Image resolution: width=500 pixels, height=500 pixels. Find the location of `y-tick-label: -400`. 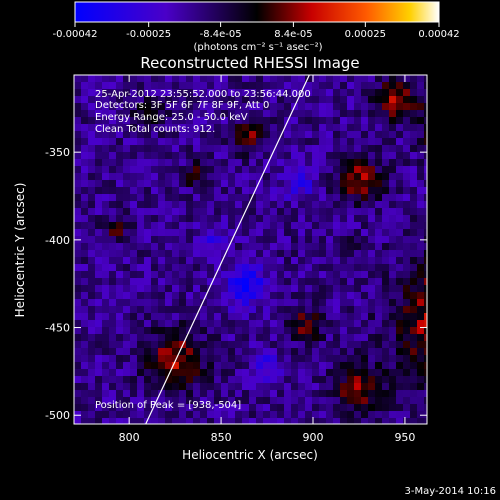

y-tick-label: -400 is located at coordinates (57, 240).